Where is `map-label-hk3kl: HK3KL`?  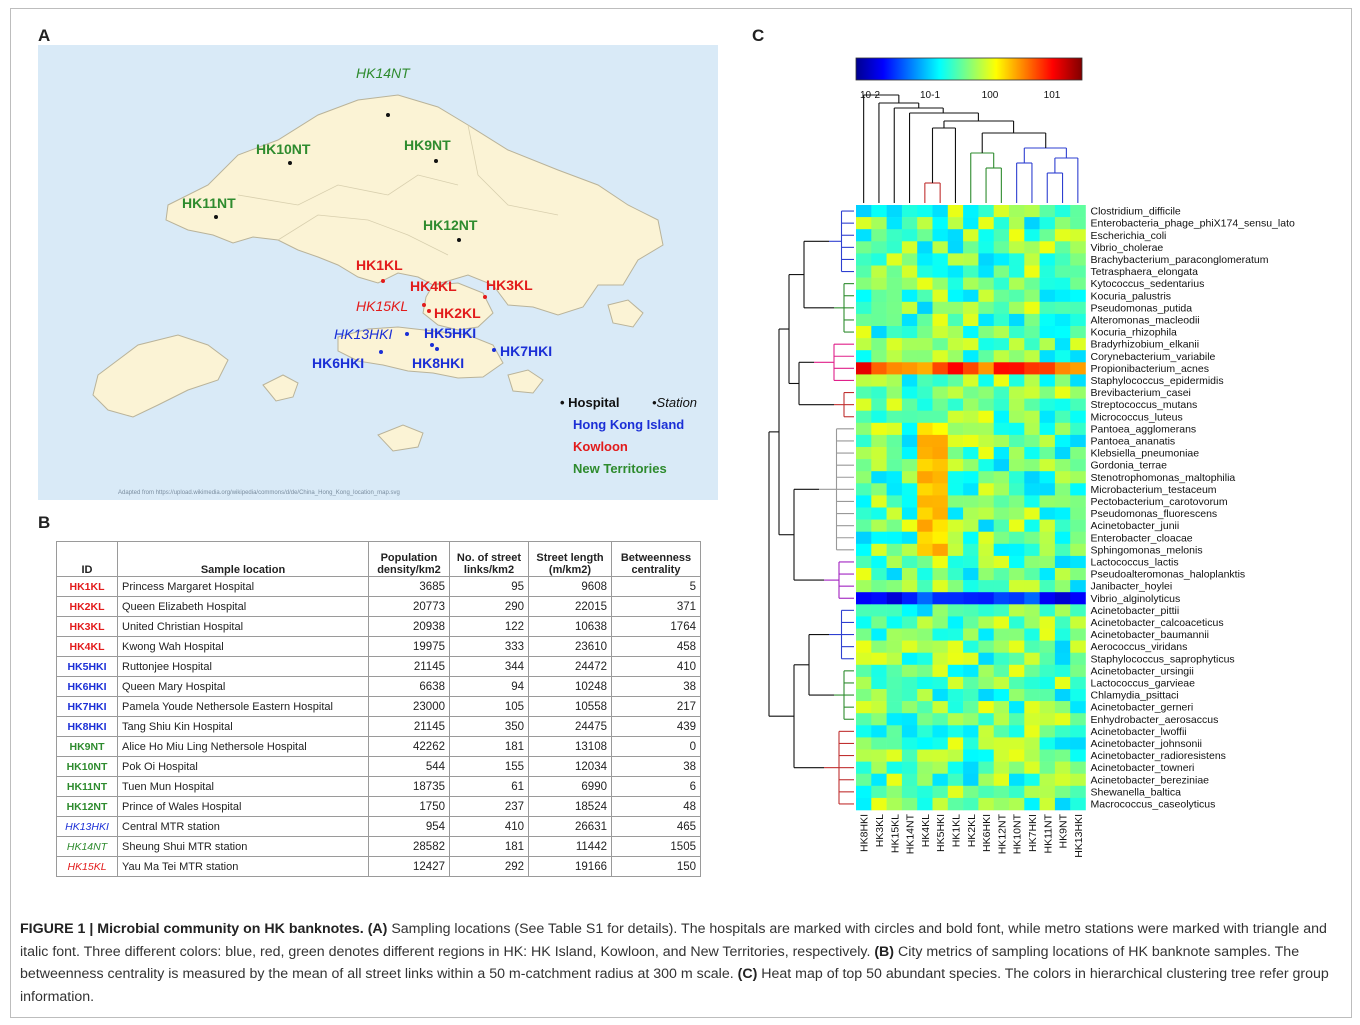
map-label-hk3kl: HK3KL is located at coordinates (509, 285).